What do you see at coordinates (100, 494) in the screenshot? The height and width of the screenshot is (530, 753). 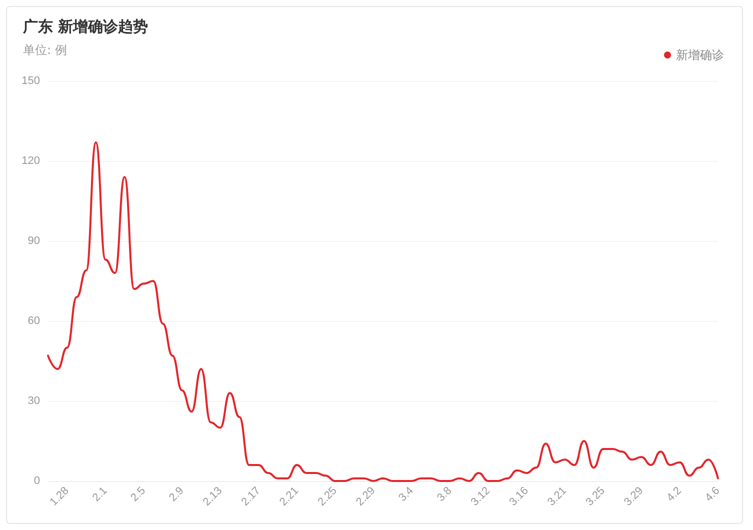 I see `x-tick-label: 2.1` at bounding box center [100, 494].